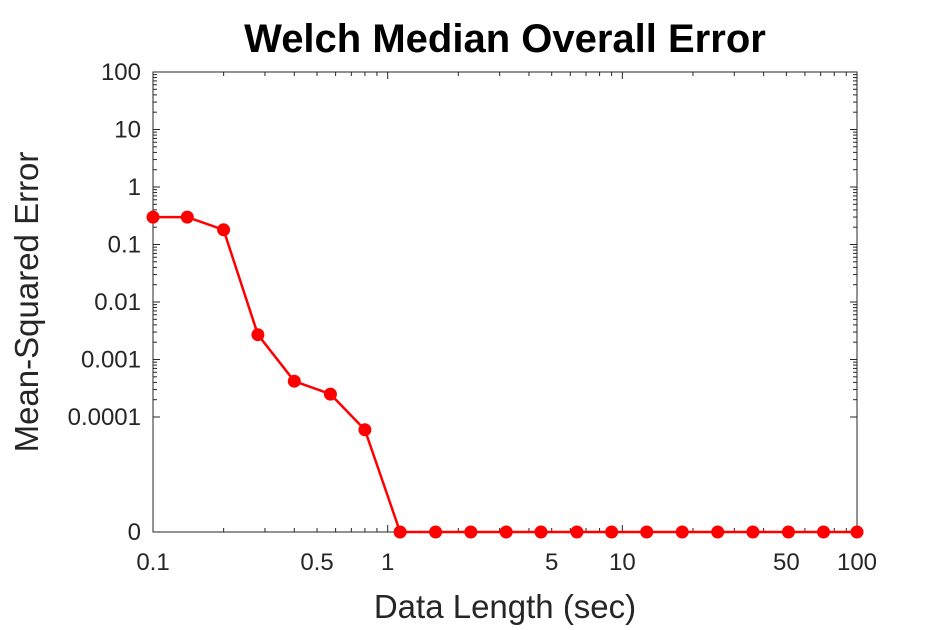 Image resolution: width=945 pixels, height=630 pixels. I want to click on y-axis-tick-labels: 0 0.0001 0.001 0.01 0.1 1 10 100, so click(104, 302).